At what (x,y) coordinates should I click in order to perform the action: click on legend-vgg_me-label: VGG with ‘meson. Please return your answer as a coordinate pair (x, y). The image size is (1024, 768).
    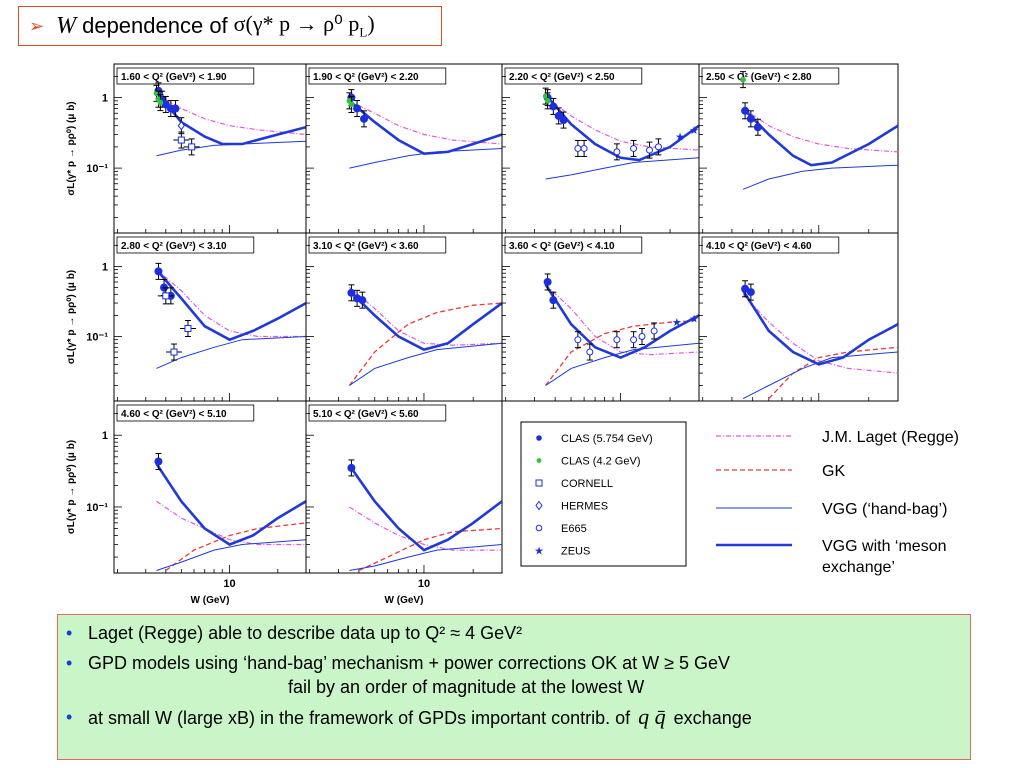
    Looking at the image, I should click on (884, 546).